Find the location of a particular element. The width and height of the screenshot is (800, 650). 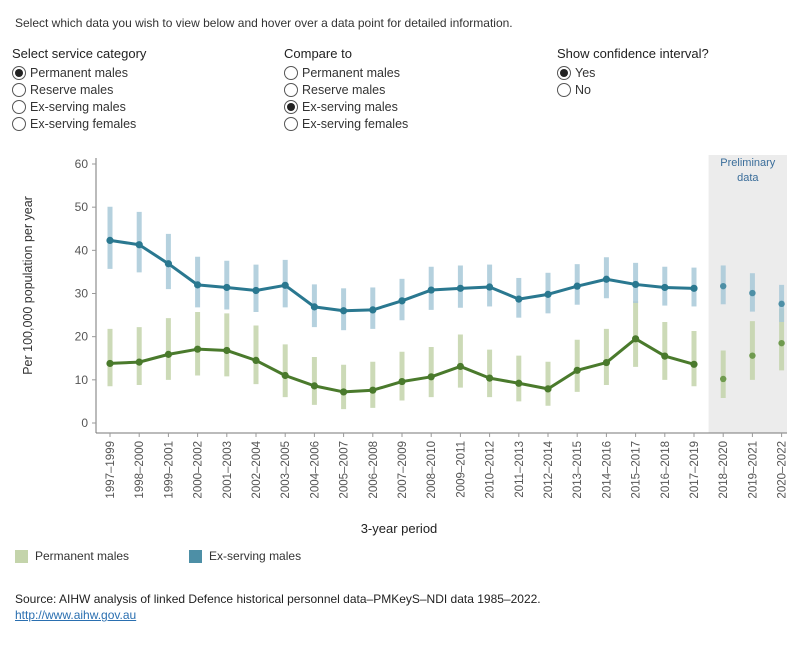

compare-to-title: Compare to is located at coordinates (318, 53).